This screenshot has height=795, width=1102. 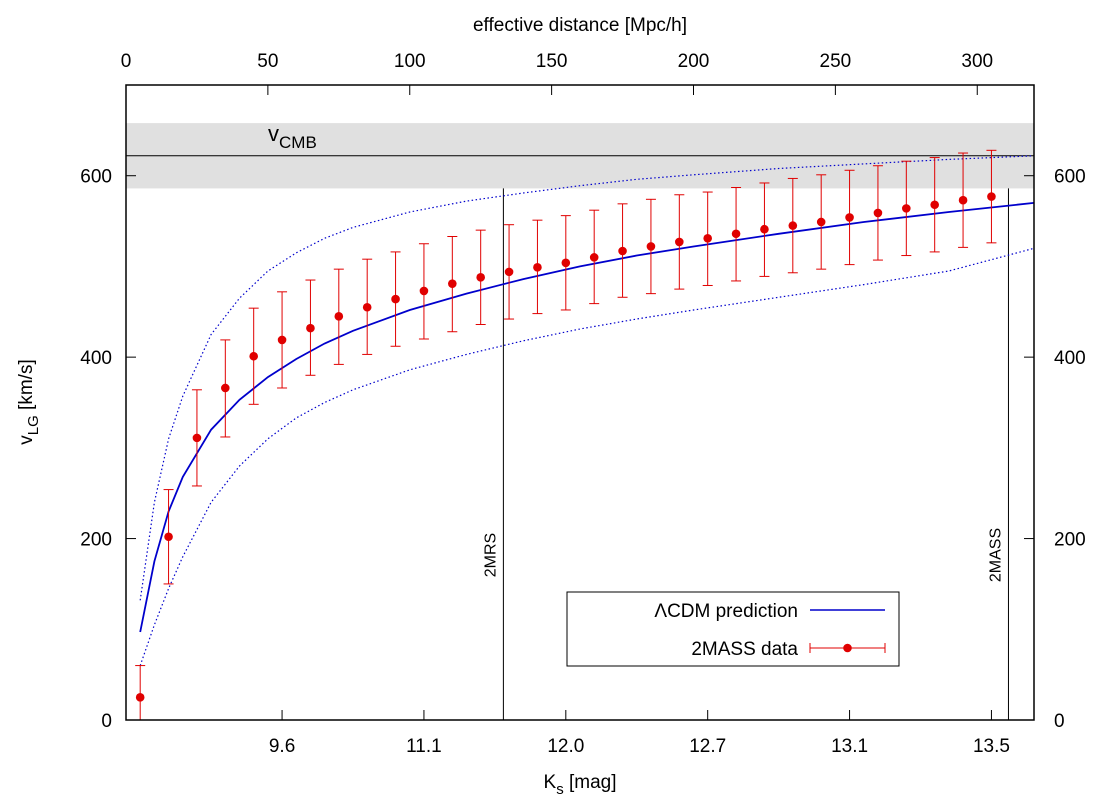 I want to click on legend-box, so click(x=733, y=629).